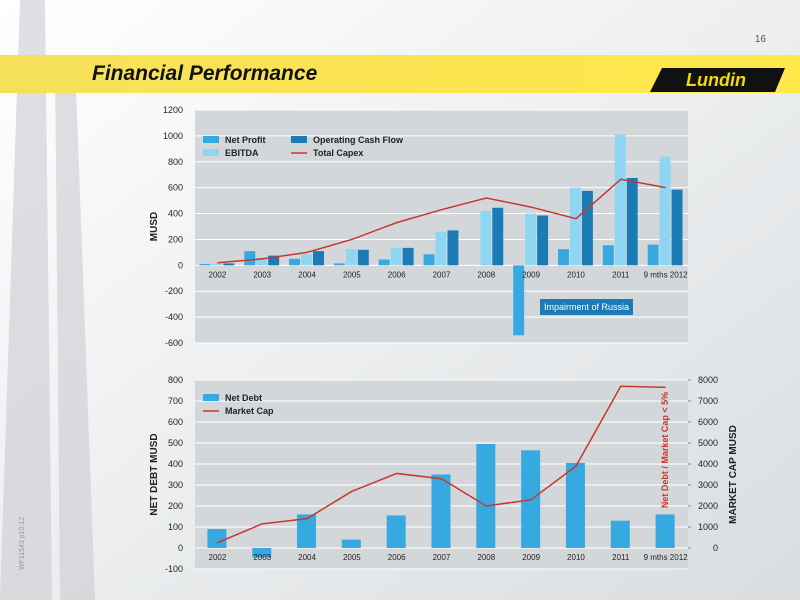 This screenshot has height=605, width=800. What do you see at coordinates (708, 401) in the screenshot?
I see `y2-tick-label: 7000` at bounding box center [708, 401].